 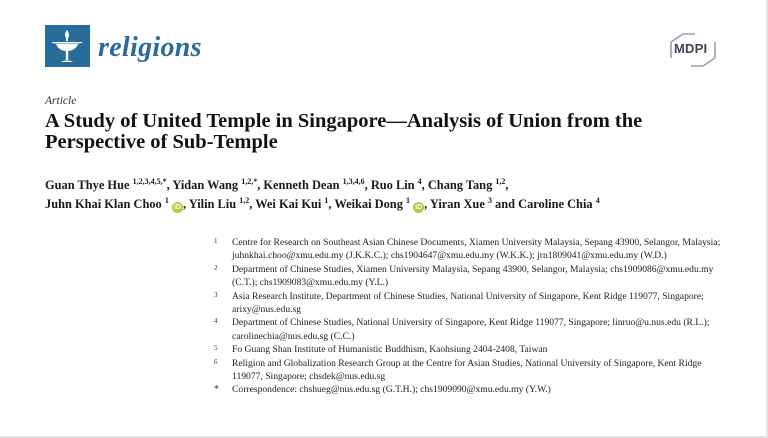 What do you see at coordinates (216, 321) in the screenshot?
I see `affiliation-number: 4` at bounding box center [216, 321].